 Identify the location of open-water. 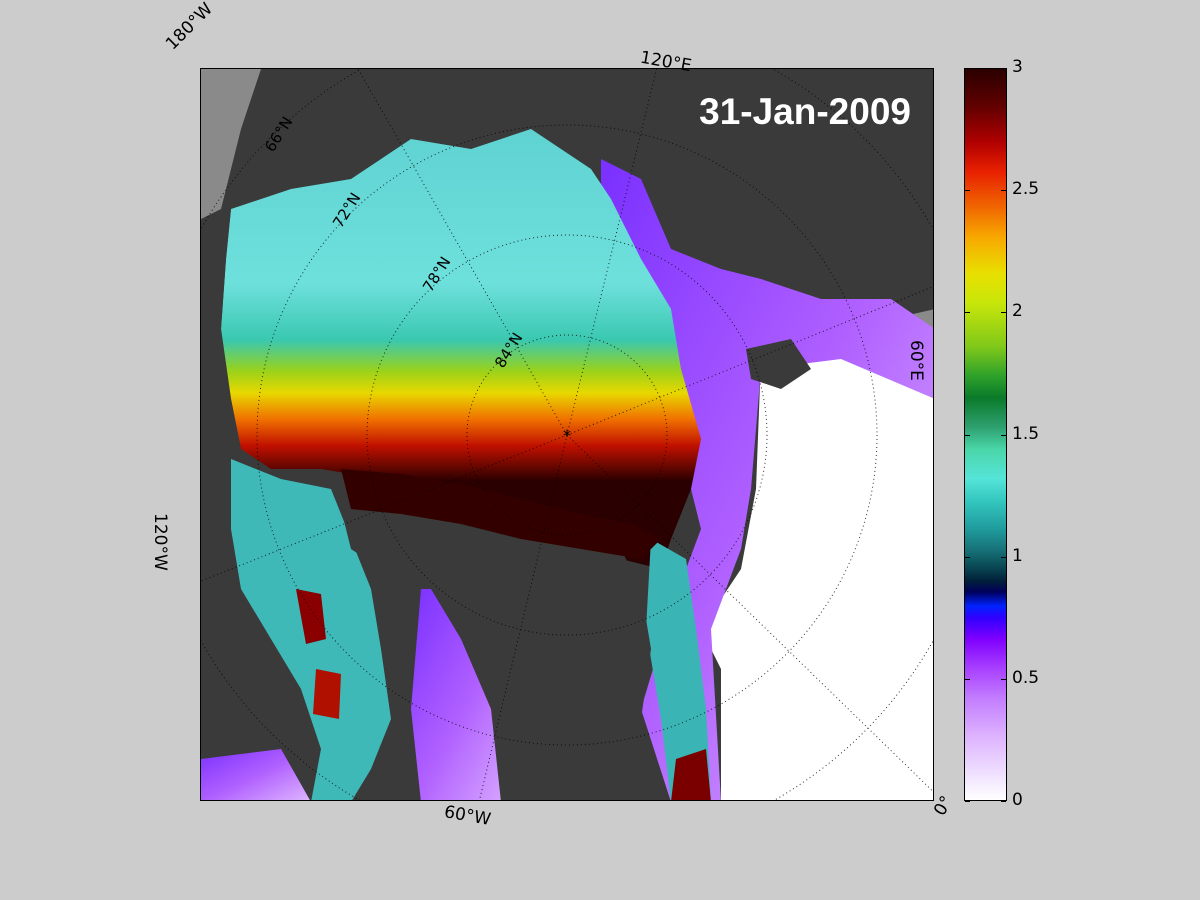
(817, 569).